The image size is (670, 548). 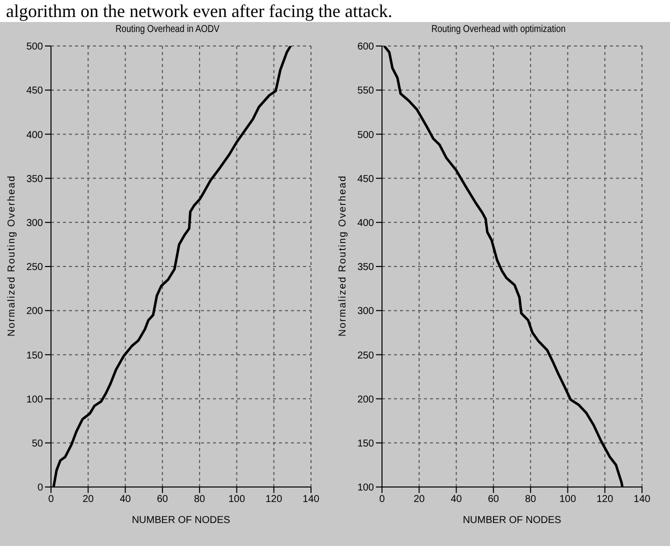 I want to click on chart-title: Routing Overhead in AODV, so click(x=167, y=30).